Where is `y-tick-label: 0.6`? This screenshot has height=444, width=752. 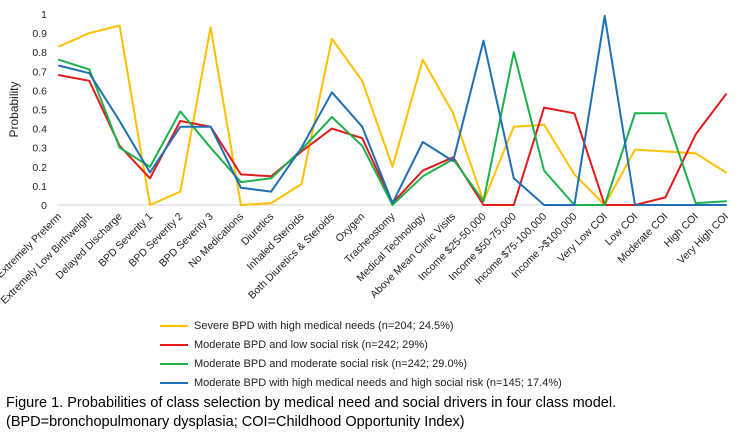 y-tick-label: 0.6 is located at coordinates (39, 91).